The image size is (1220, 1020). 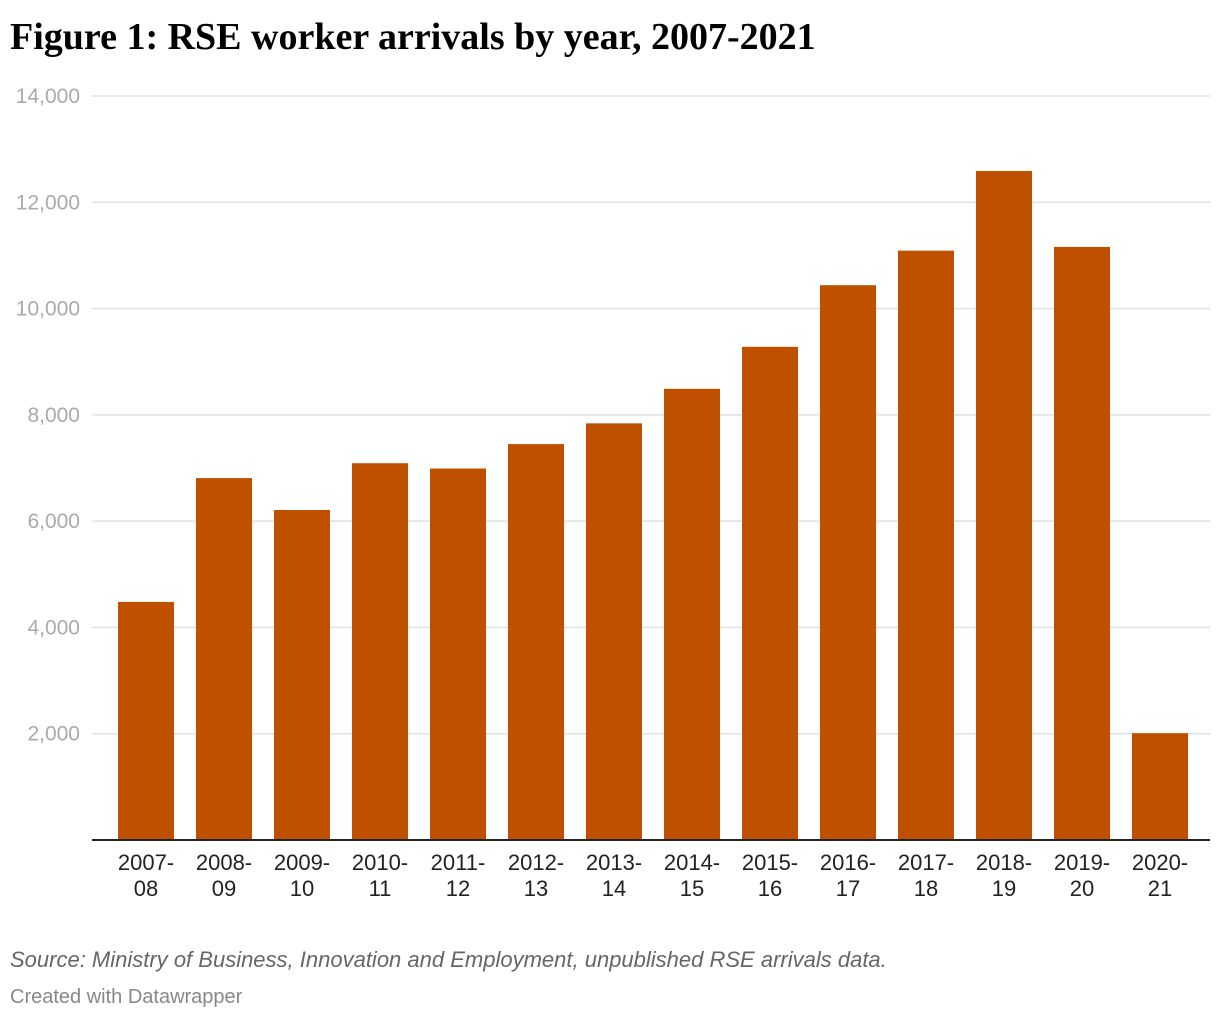 I want to click on x-tick-label-line: 2012-, so click(x=536, y=862).